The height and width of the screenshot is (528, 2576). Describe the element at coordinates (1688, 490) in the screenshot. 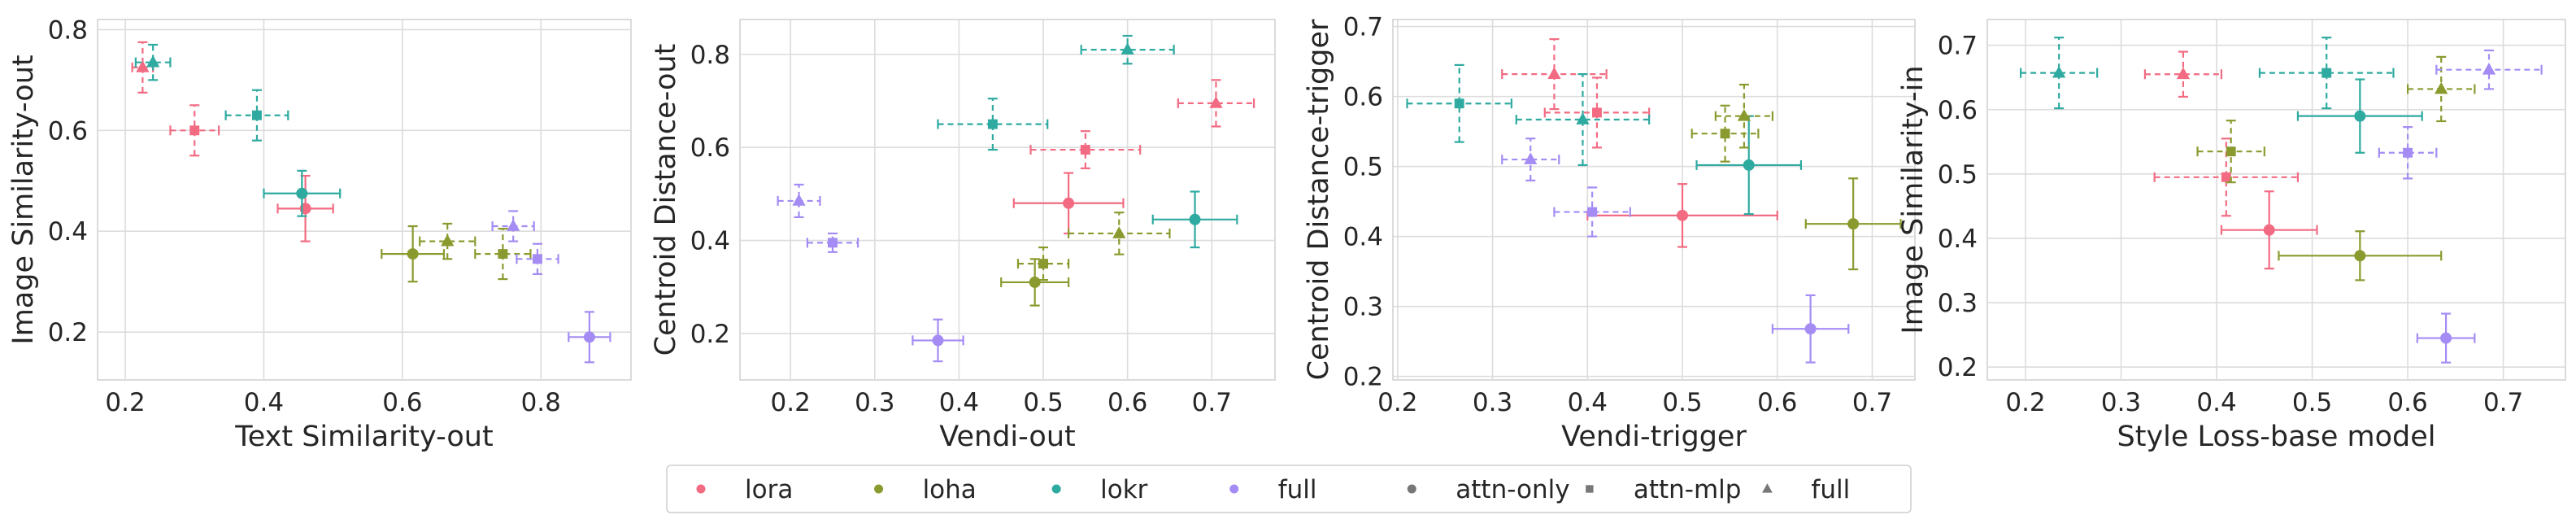

I see `legend-label: attn-mlp` at that location.